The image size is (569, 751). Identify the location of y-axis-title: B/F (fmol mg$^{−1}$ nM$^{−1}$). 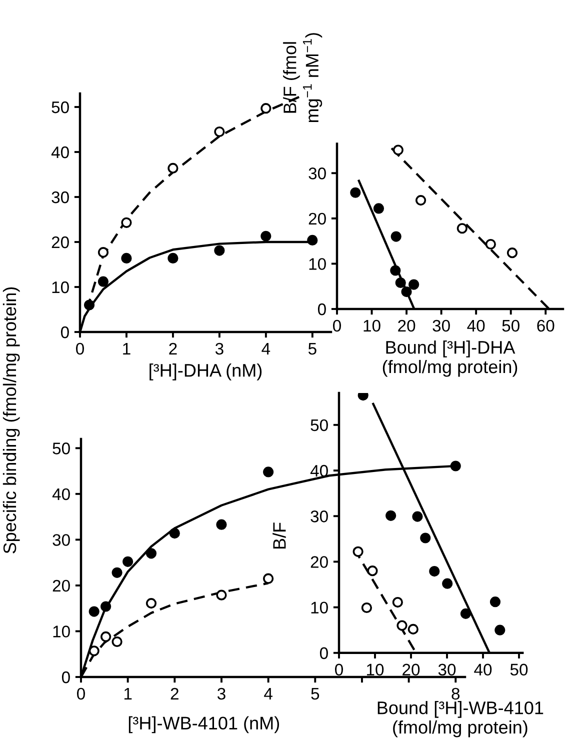
(302, 77).